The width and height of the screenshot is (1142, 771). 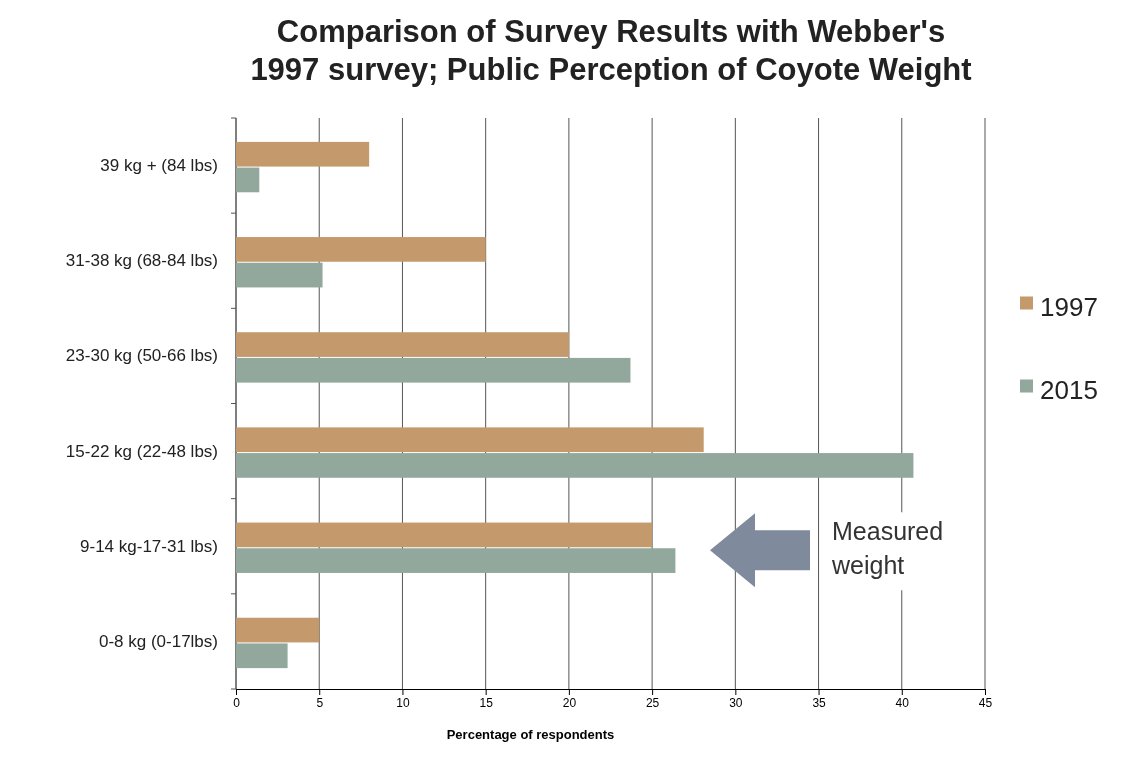 What do you see at coordinates (320, 702) in the screenshot?
I see `x-tick-label: 5` at bounding box center [320, 702].